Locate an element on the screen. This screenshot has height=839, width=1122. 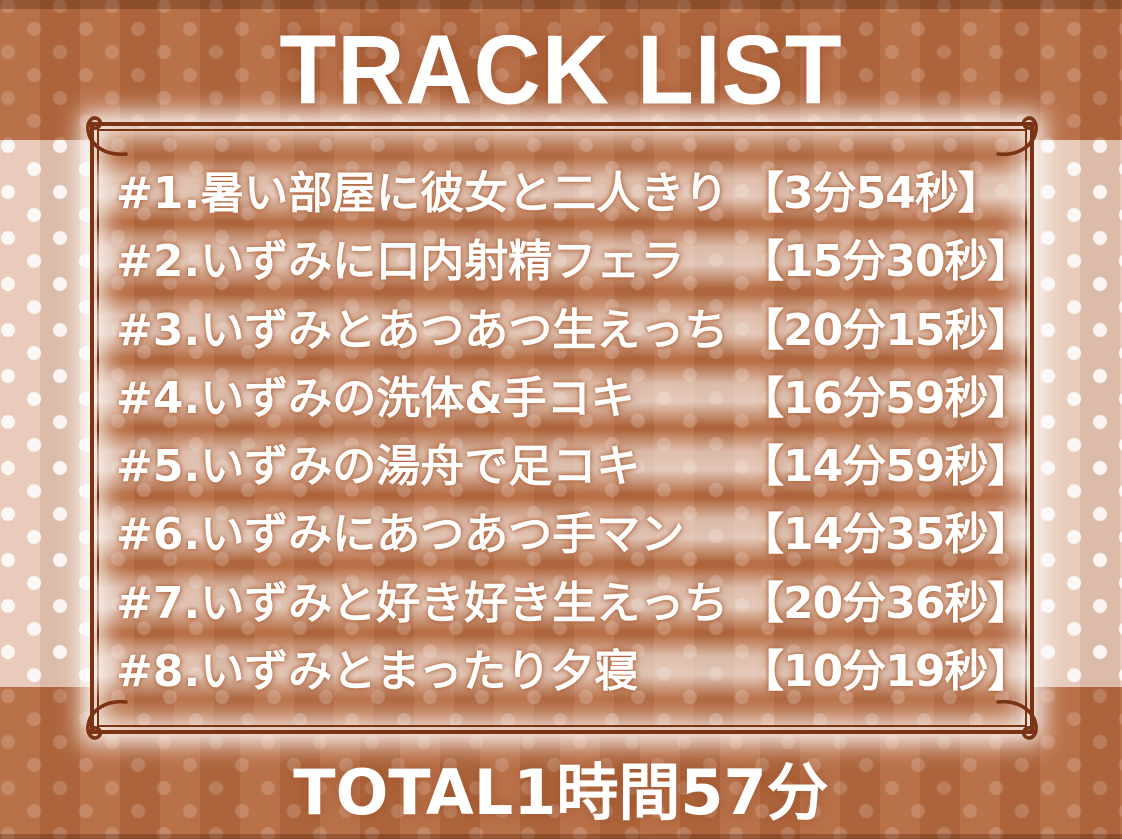
total-duration: TOTAL1時間57分 is located at coordinates (561, 792).